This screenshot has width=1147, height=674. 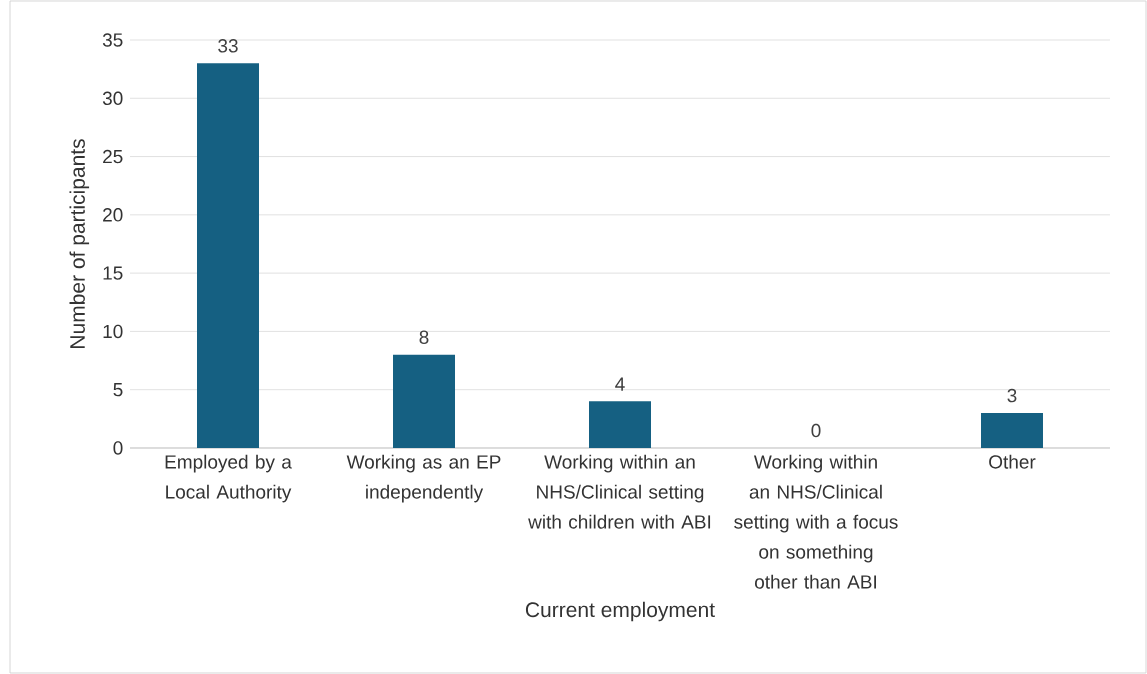 I want to click on x-tick-label: Other, so click(x=1012, y=461).